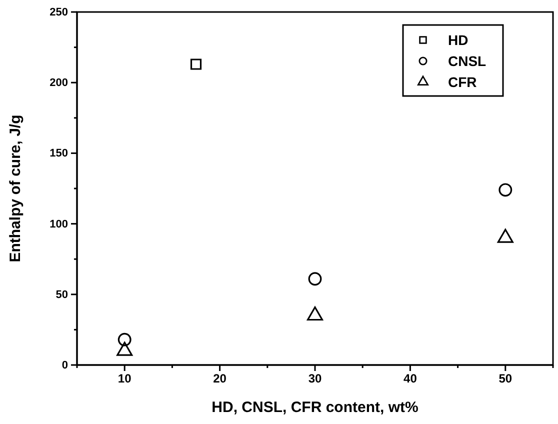  I want to click on legend-label: CFR, so click(462, 82).